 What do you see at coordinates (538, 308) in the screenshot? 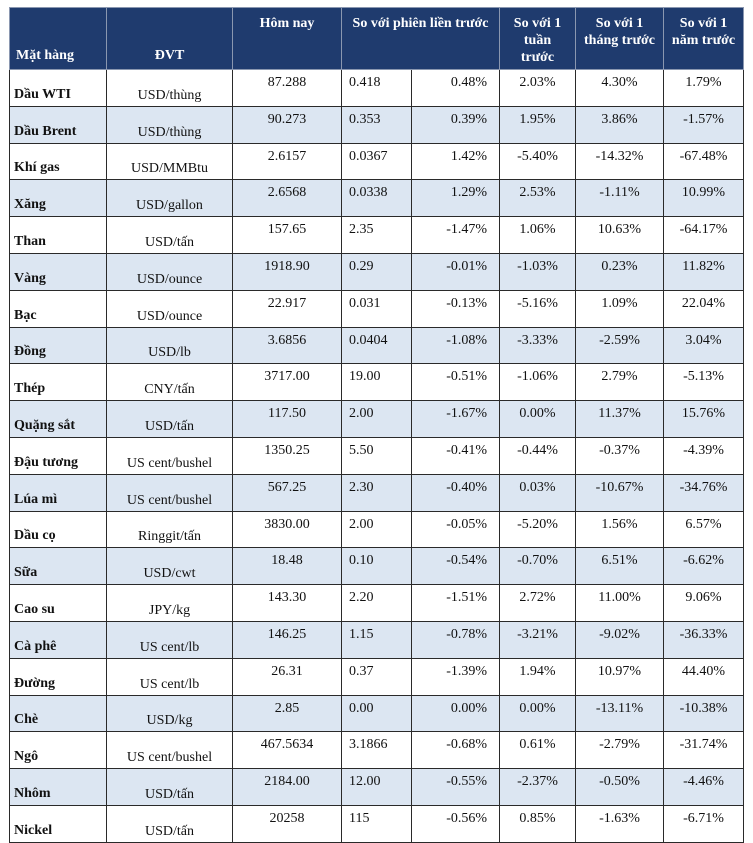
I see `cell-week: -5.16%` at bounding box center [538, 308].